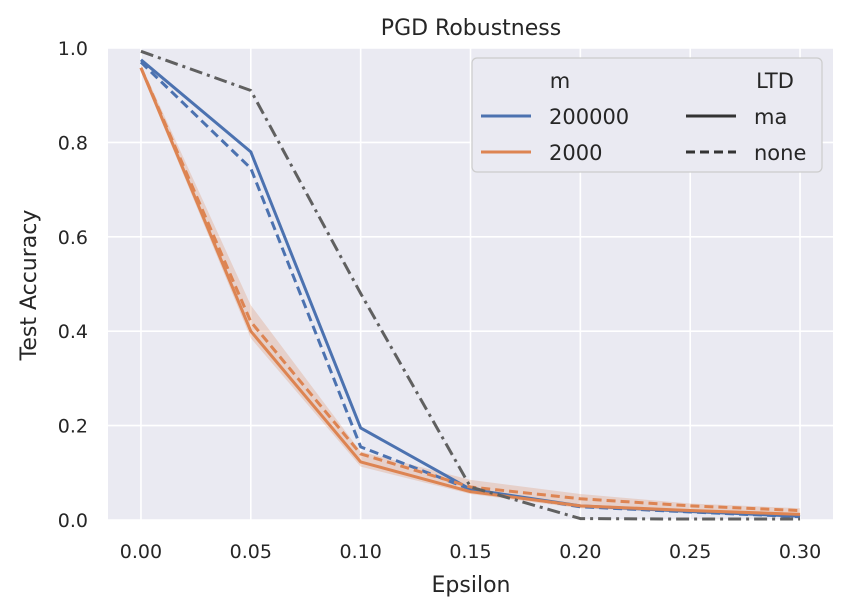 This screenshot has height=614, width=850. What do you see at coordinates (141, 552) in the screenshot?
I see `x-tick-label: 0.00` at bounding box center [141, 552].